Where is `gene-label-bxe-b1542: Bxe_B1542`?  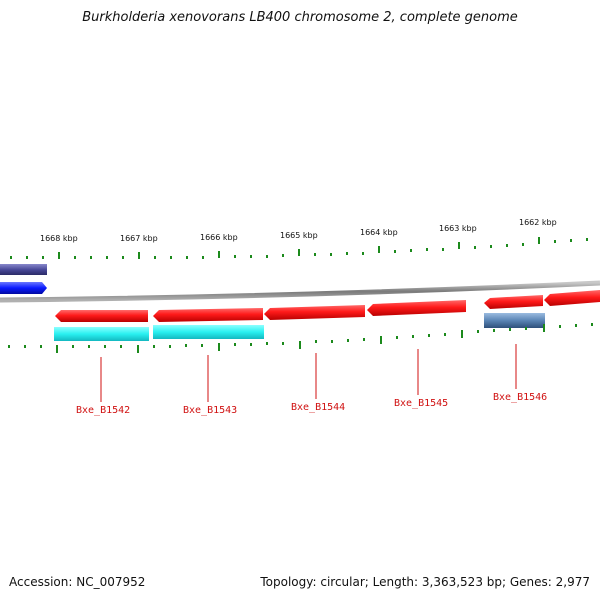
gene-label-bxe-b1542: Bxe_B1542 is located at coordinates (103, 410).